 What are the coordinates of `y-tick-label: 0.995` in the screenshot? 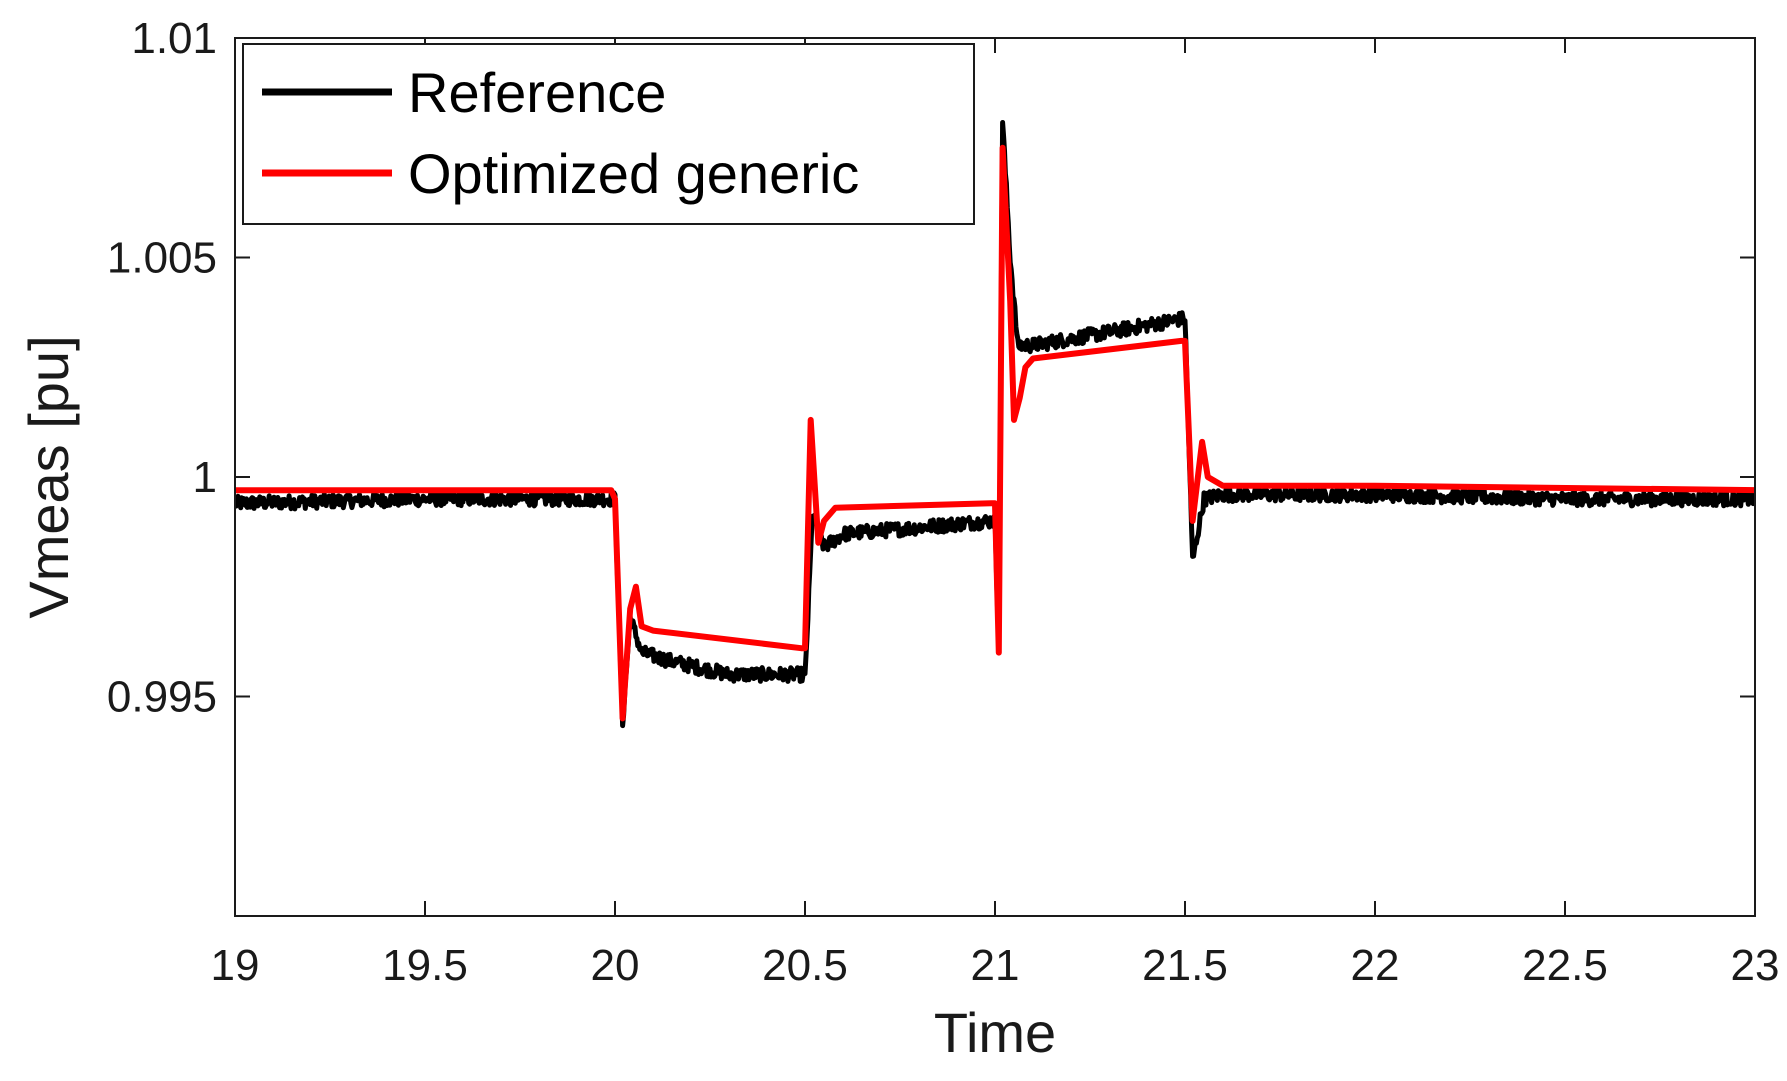 It's located at (162, 697).